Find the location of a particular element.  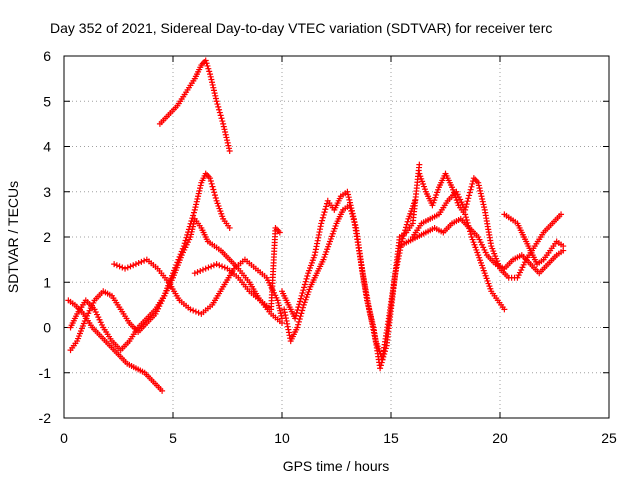

x-tick-label: 15 is located at coordinates (391, 438).